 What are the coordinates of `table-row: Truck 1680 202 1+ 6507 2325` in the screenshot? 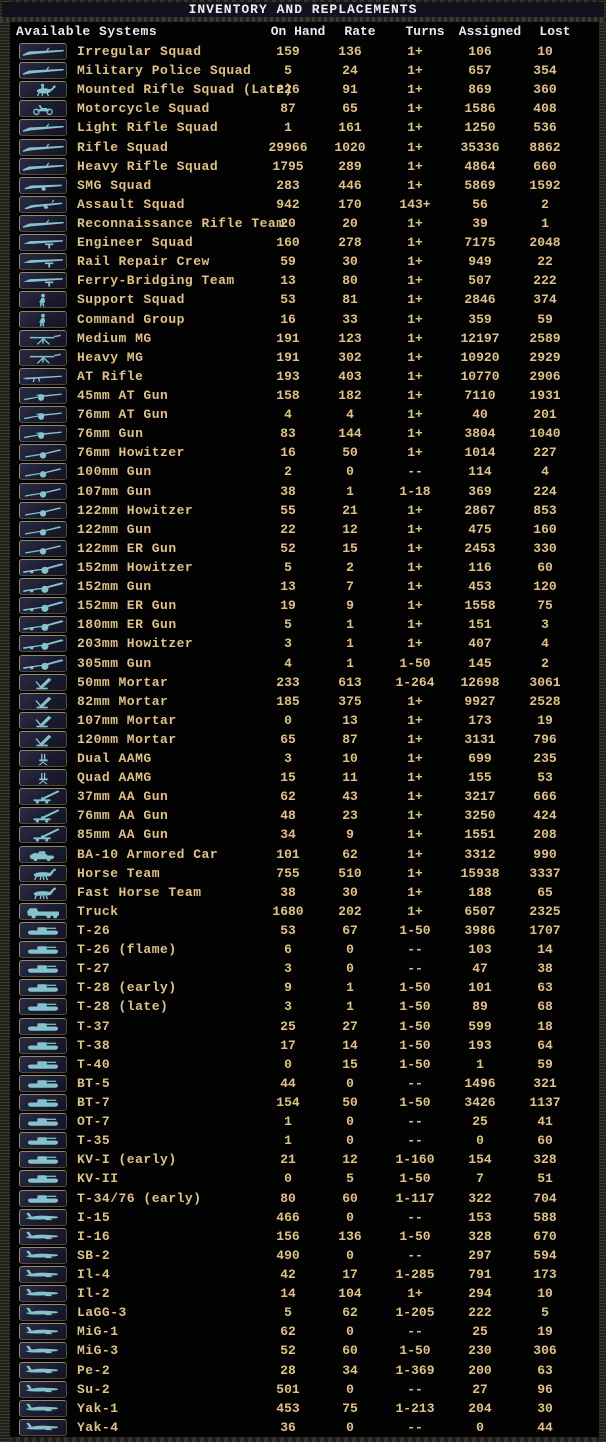 It's located at (303, 911).